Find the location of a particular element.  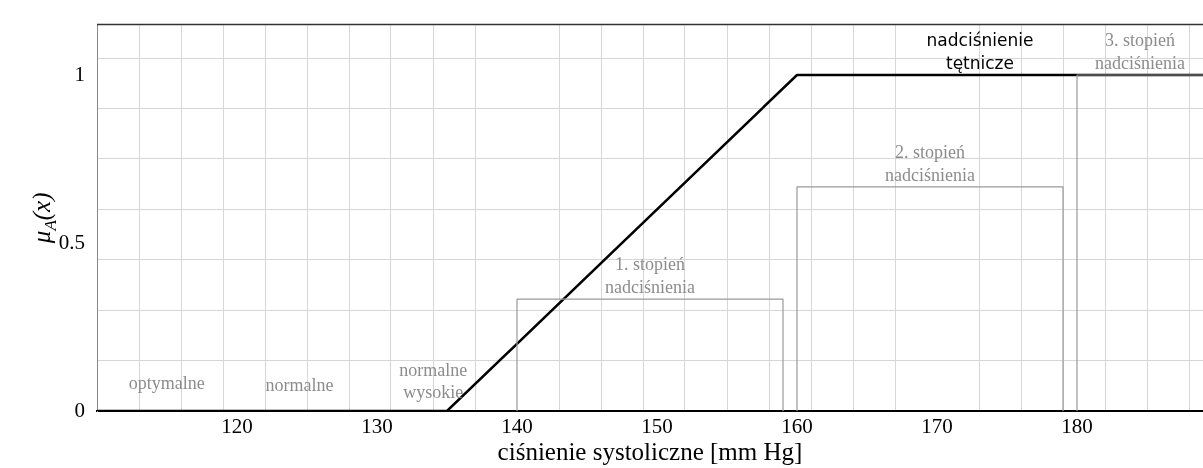

y-axis-title: μA(x) is located at coordinates (44, 218).